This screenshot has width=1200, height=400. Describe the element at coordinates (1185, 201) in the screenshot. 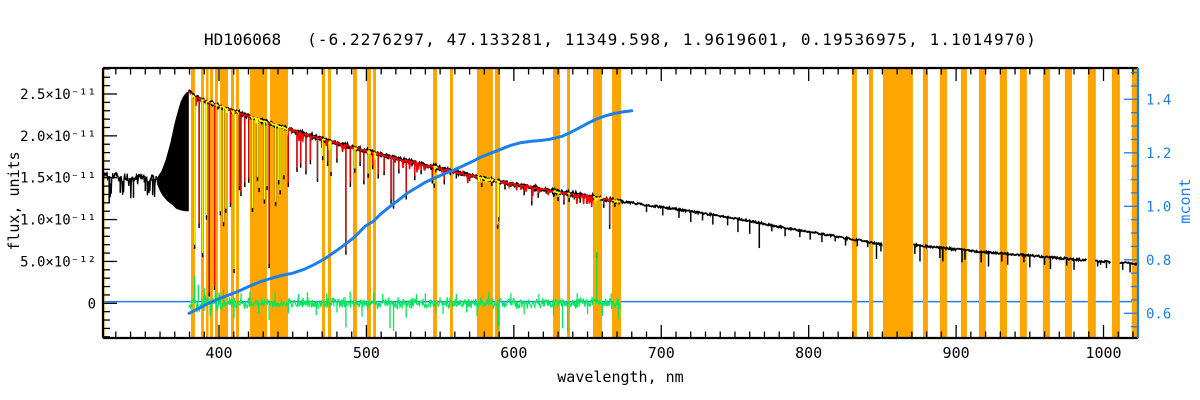

I see `mcont-axis-label: mcont` at that location.